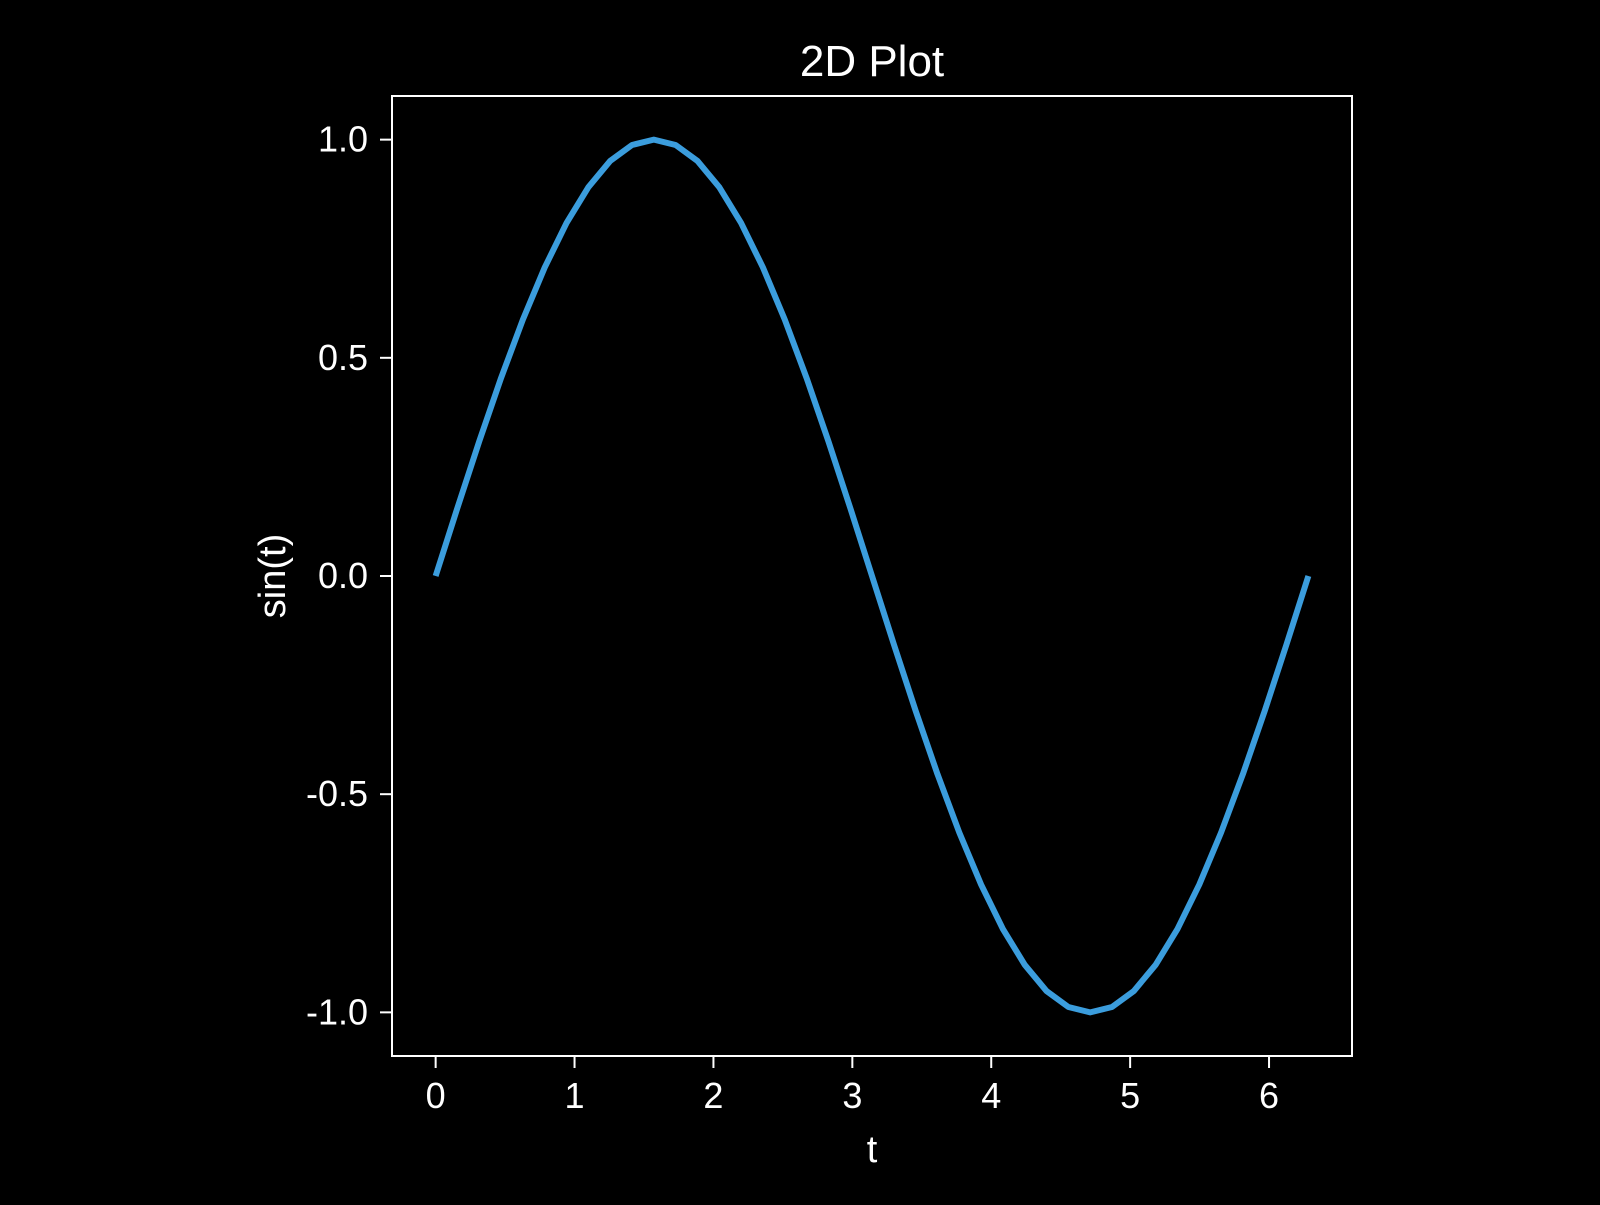  I want to click on x-tick-label: 4, so click(991, 1095).